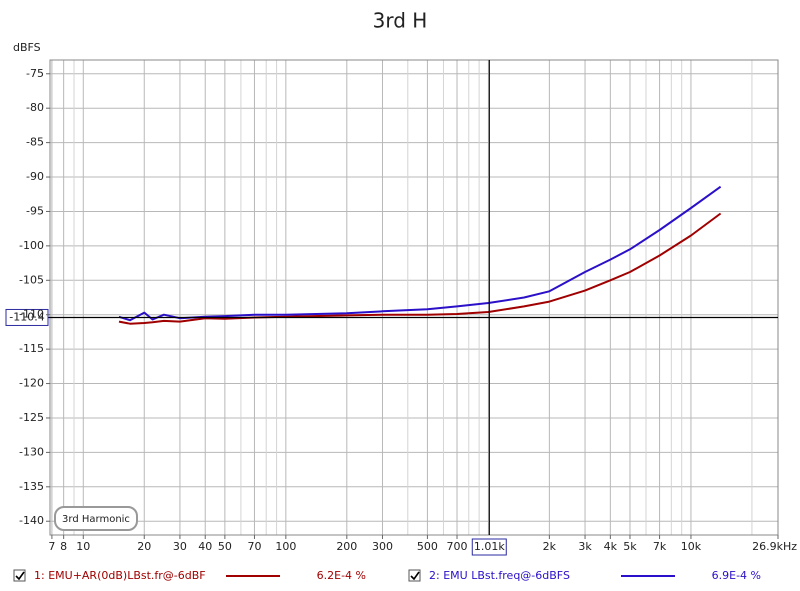  Describe the element at coordinates (180, 546) in the screenshot. I see `x-tick-label: 30` at that location.